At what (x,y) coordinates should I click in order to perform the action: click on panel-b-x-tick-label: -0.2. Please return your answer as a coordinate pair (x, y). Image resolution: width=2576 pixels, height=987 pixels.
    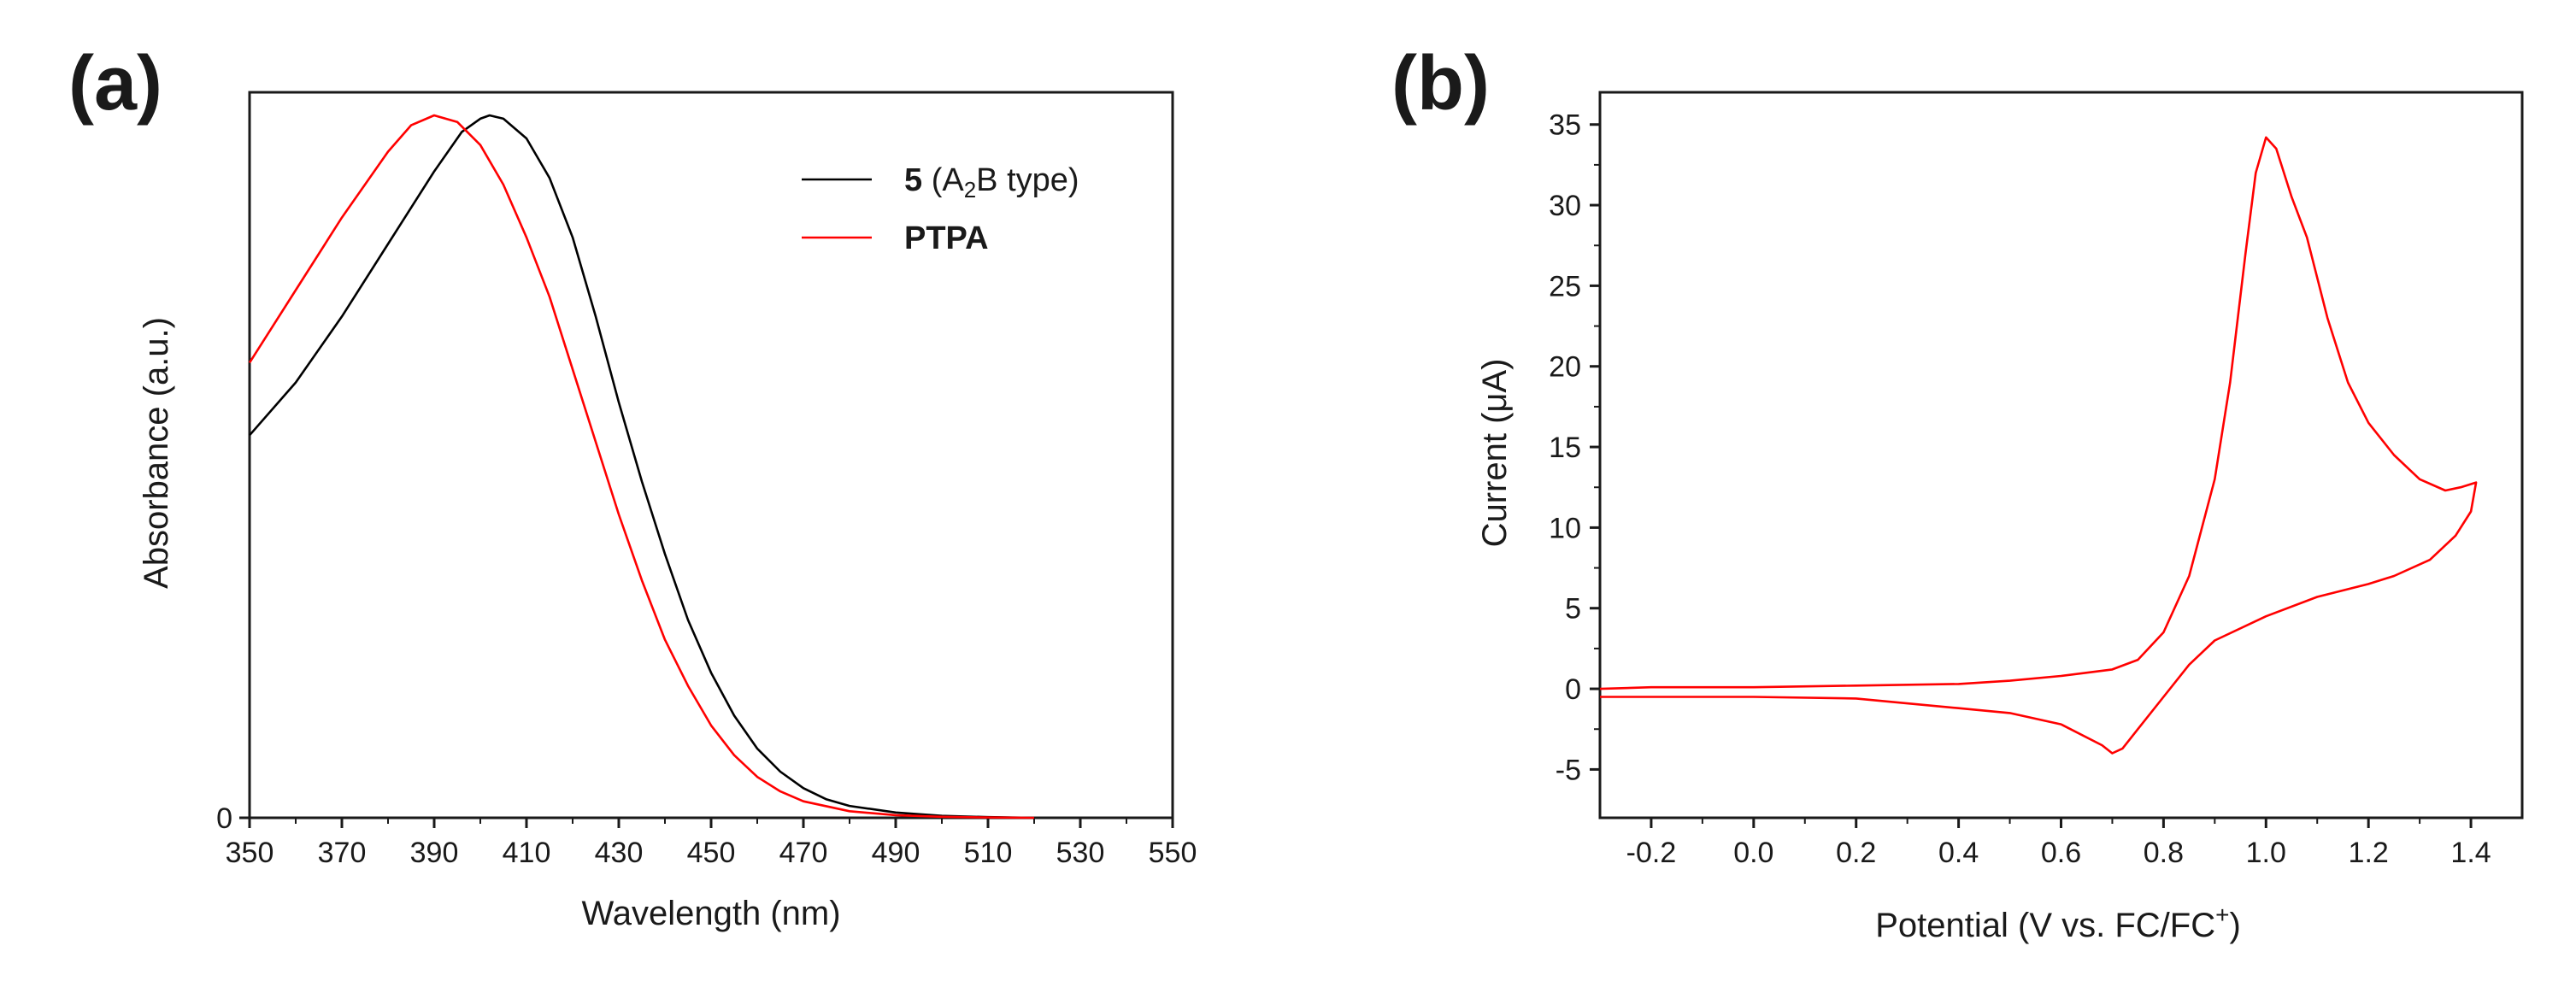
    Looking at the image, I should click on (1651, 853).